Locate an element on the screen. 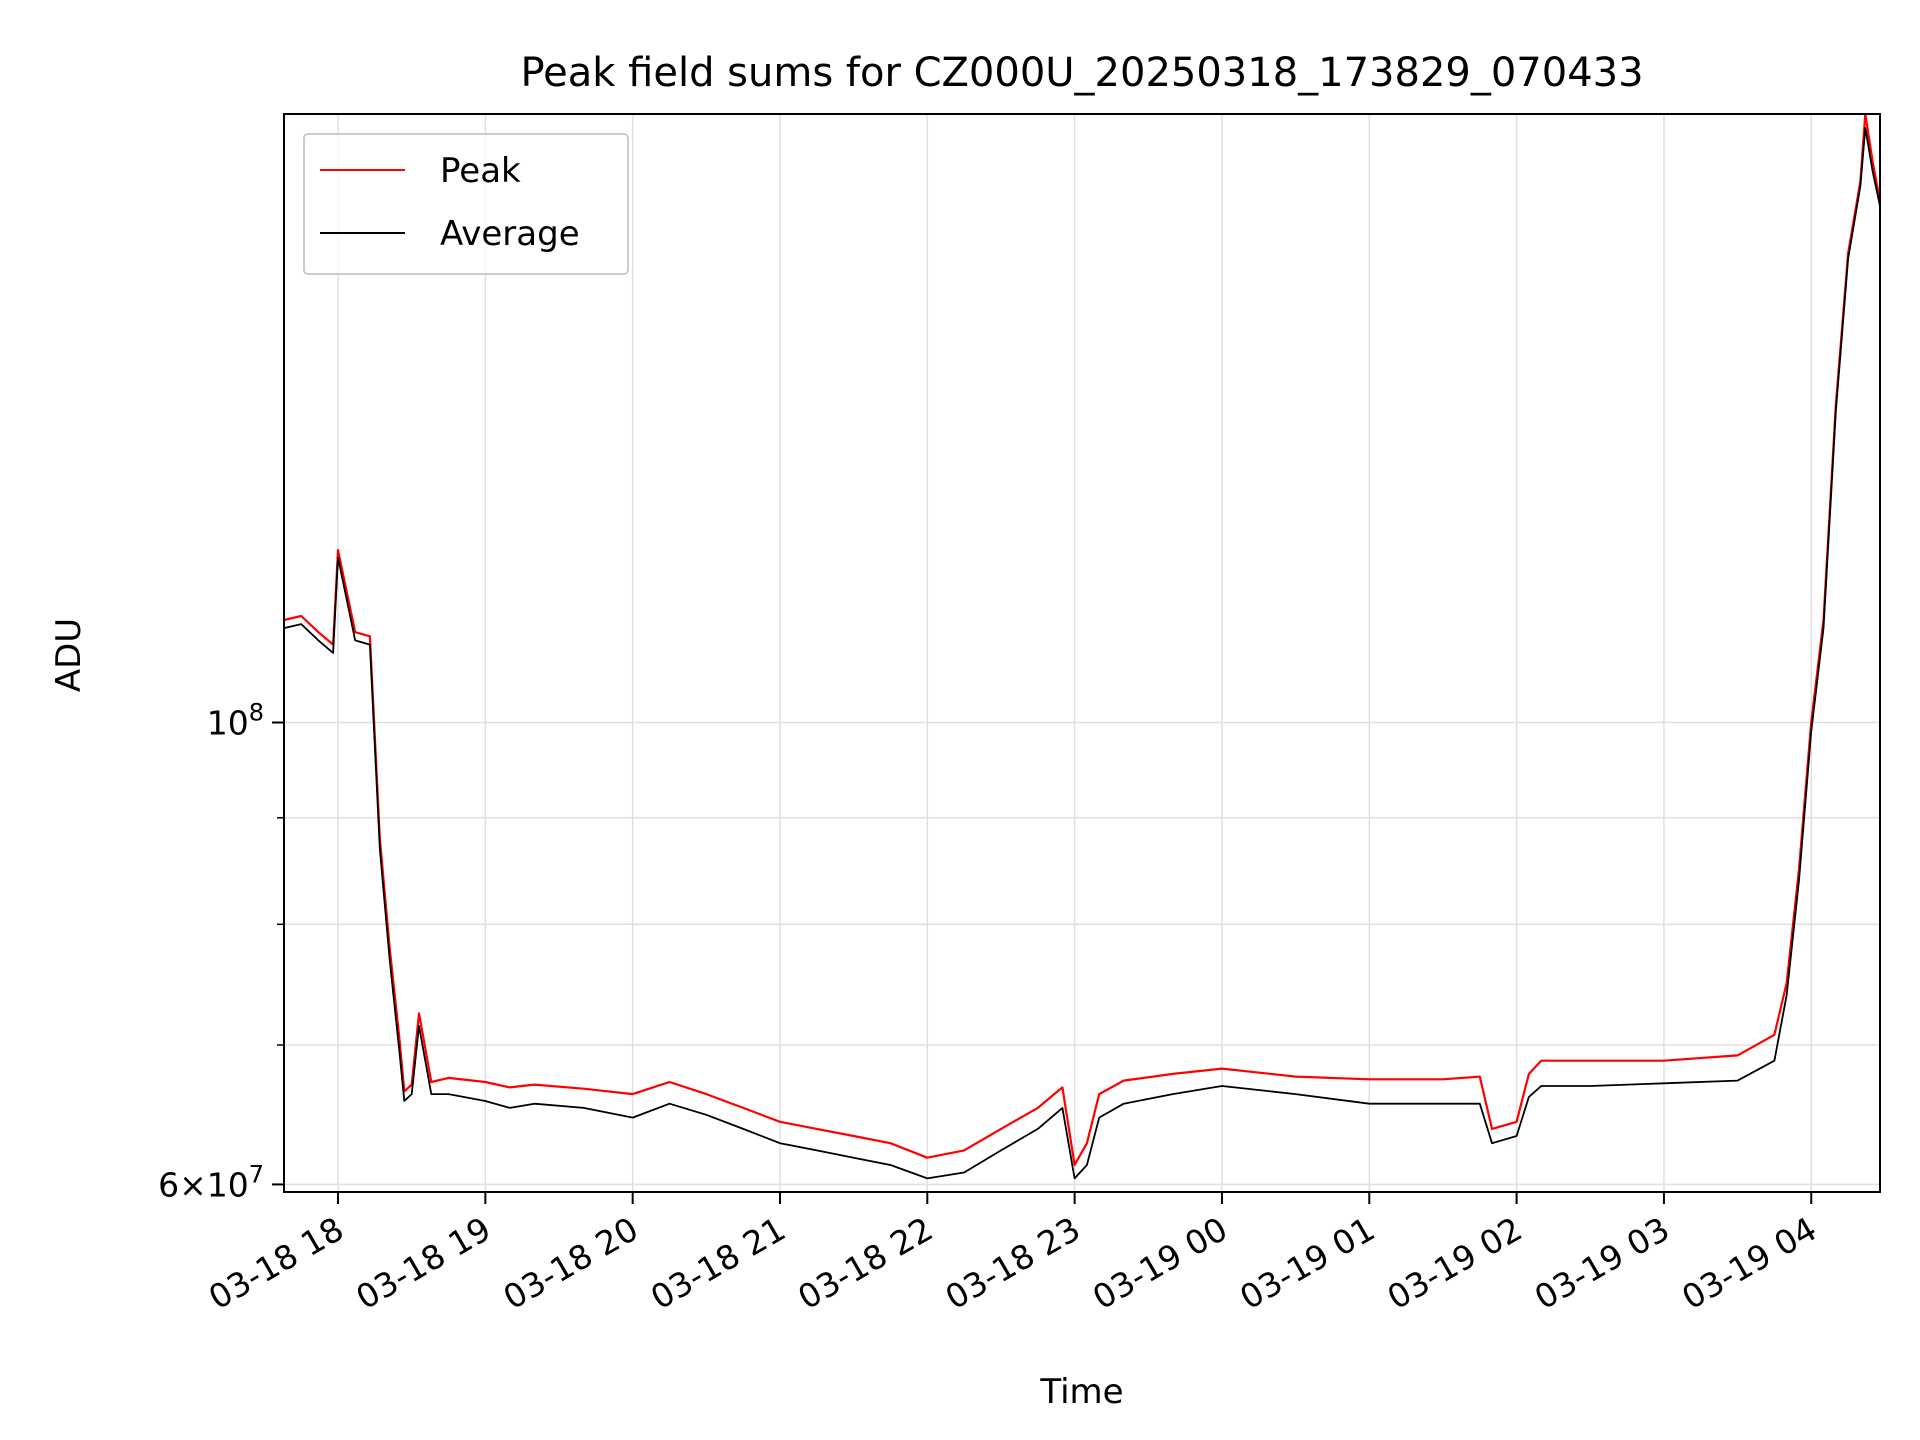 The image size is (1920, 1440). y-tick-exponent: 8 is located at coordinates (256, 713).